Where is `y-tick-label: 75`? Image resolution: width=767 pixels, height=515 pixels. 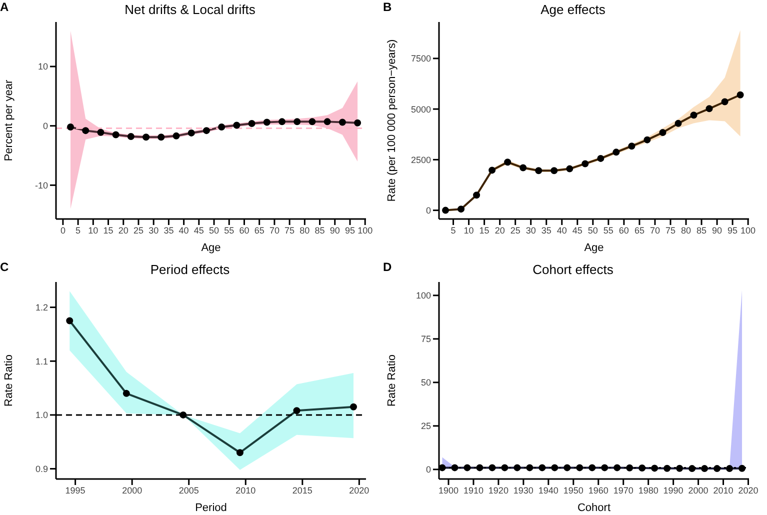 y-tick-label: 75 is located at coordinates (425, 339).